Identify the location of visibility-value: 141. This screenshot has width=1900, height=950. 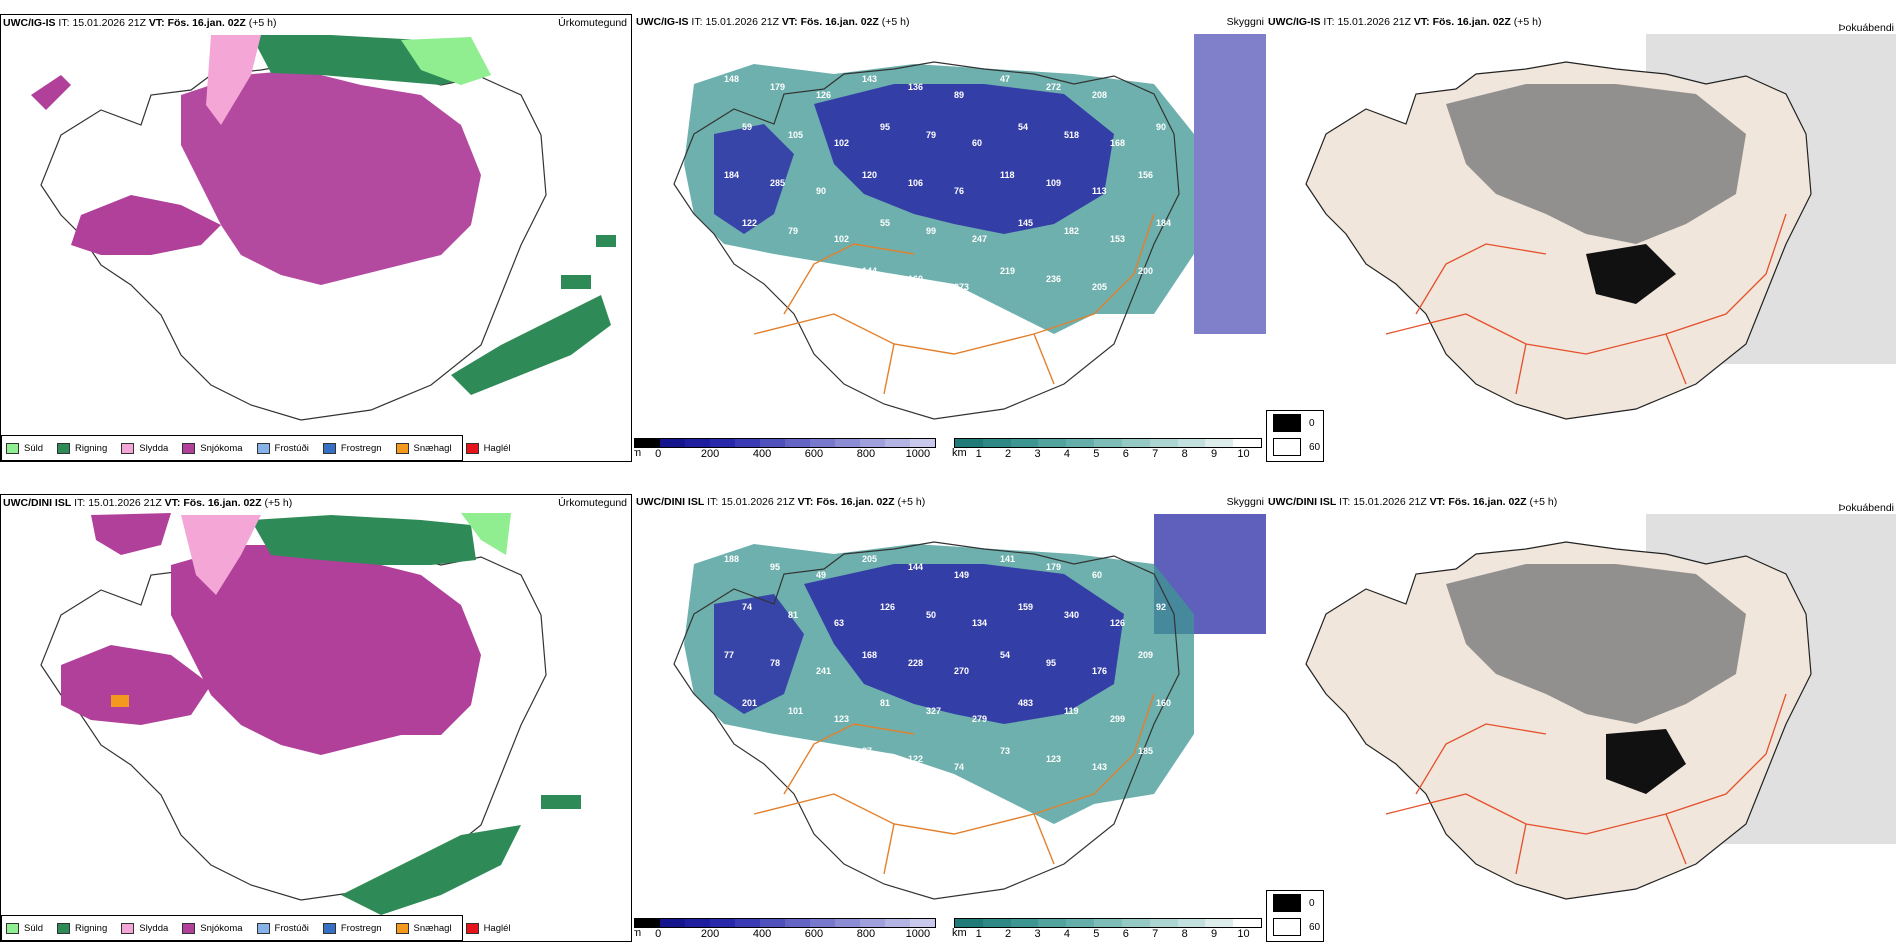
(1008, 559).